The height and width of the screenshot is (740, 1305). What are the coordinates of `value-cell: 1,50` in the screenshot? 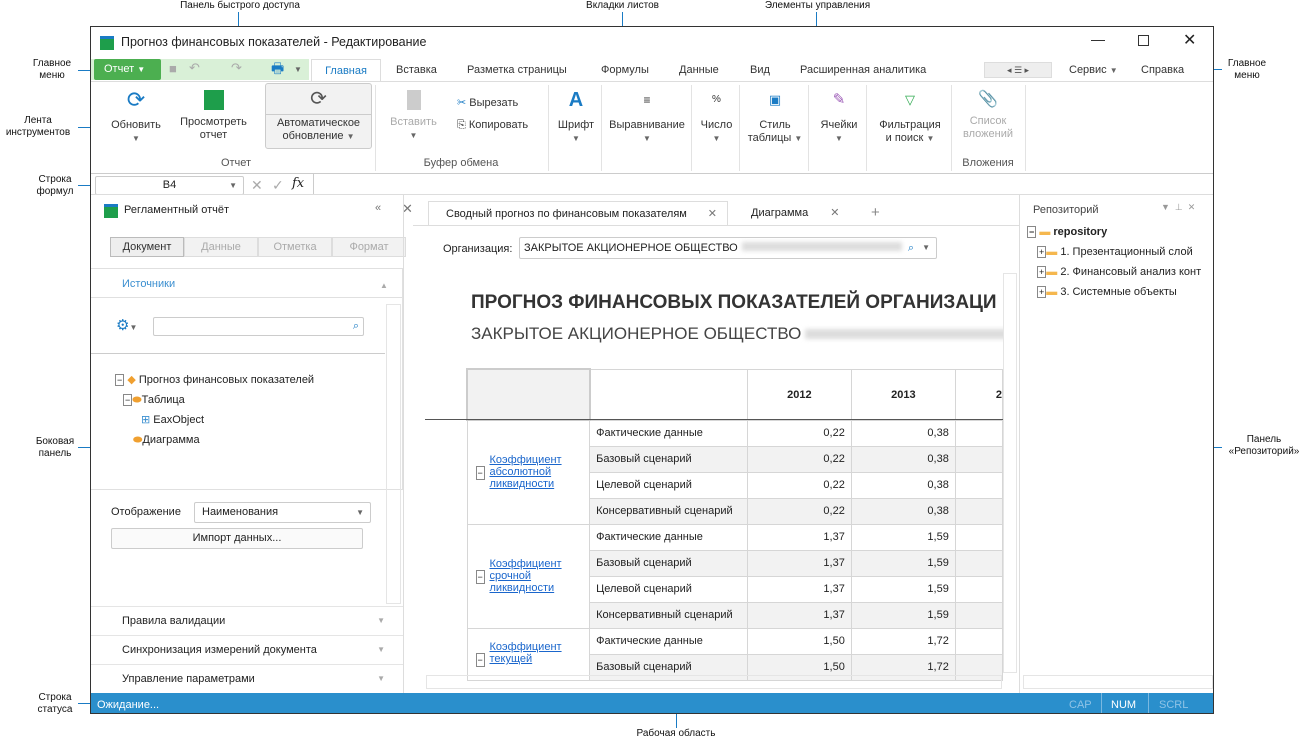 It's located at (799, 641).